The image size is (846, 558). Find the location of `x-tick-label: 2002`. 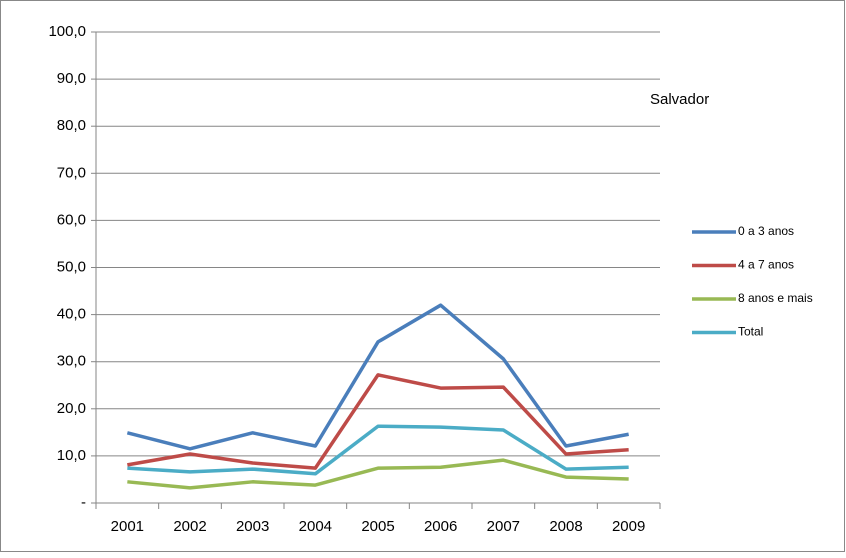

x-tick-label: 2002 is located at coordinates (189, 526).